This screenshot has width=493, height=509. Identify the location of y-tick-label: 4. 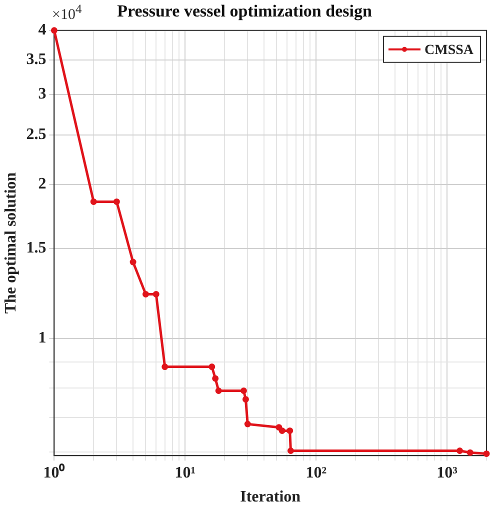
(42, 30).